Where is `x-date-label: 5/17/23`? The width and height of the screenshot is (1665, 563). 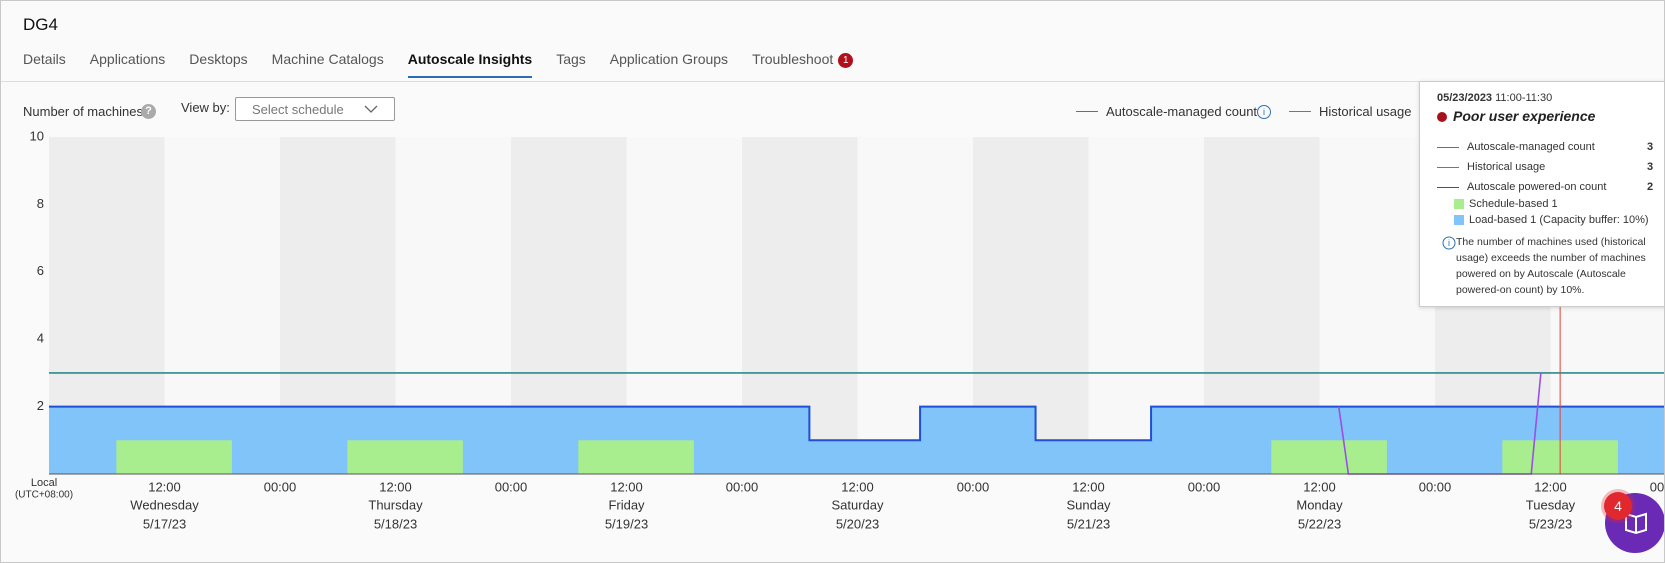 x-date-label: 5/17/23 is located at coordinates (164, 523).